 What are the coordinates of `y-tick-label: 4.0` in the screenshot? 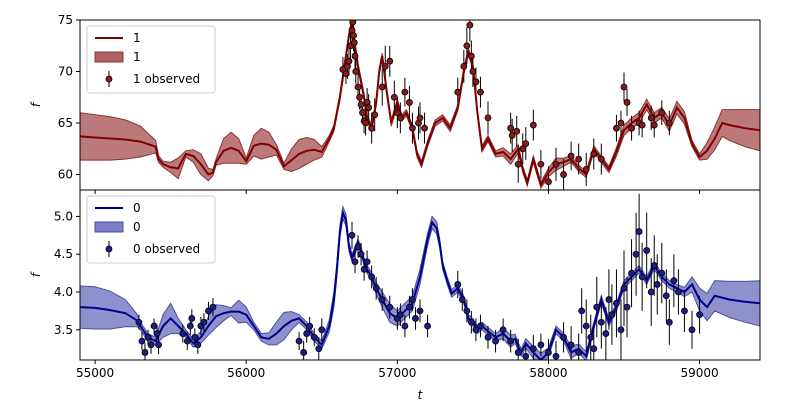 It's located at (63, 292).